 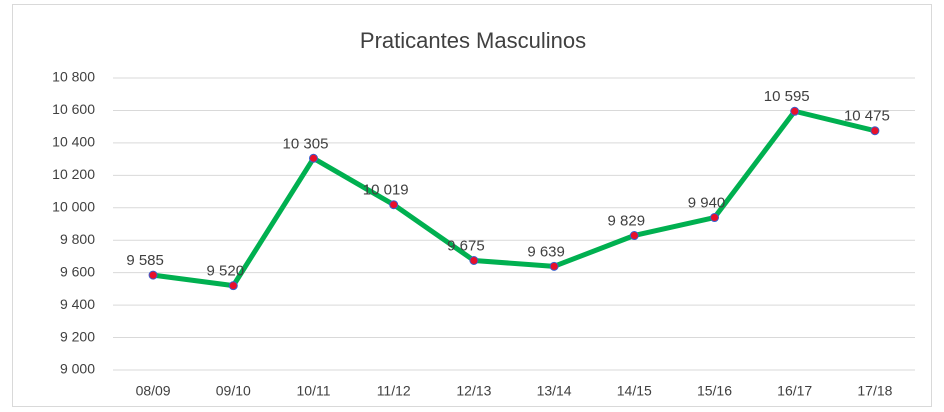 I want to click on data-label: 10 475, so click(x=867, y=116).